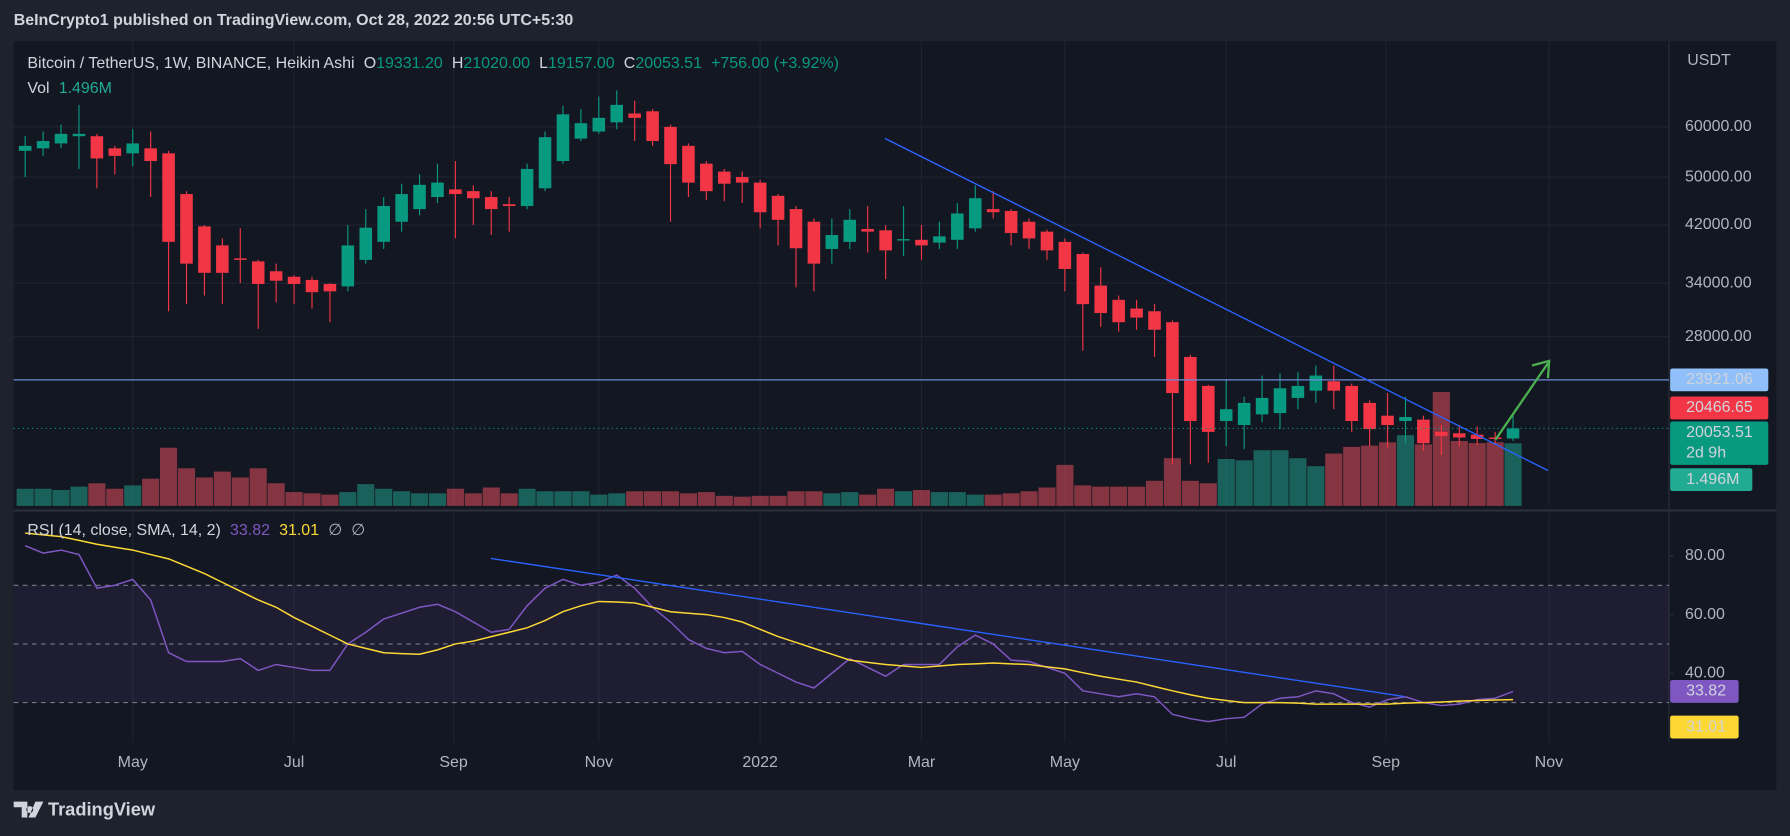 This screenshot has width=1790, height=836. I want to click on y-tick-label: 60000.00, so click(1718, 126).